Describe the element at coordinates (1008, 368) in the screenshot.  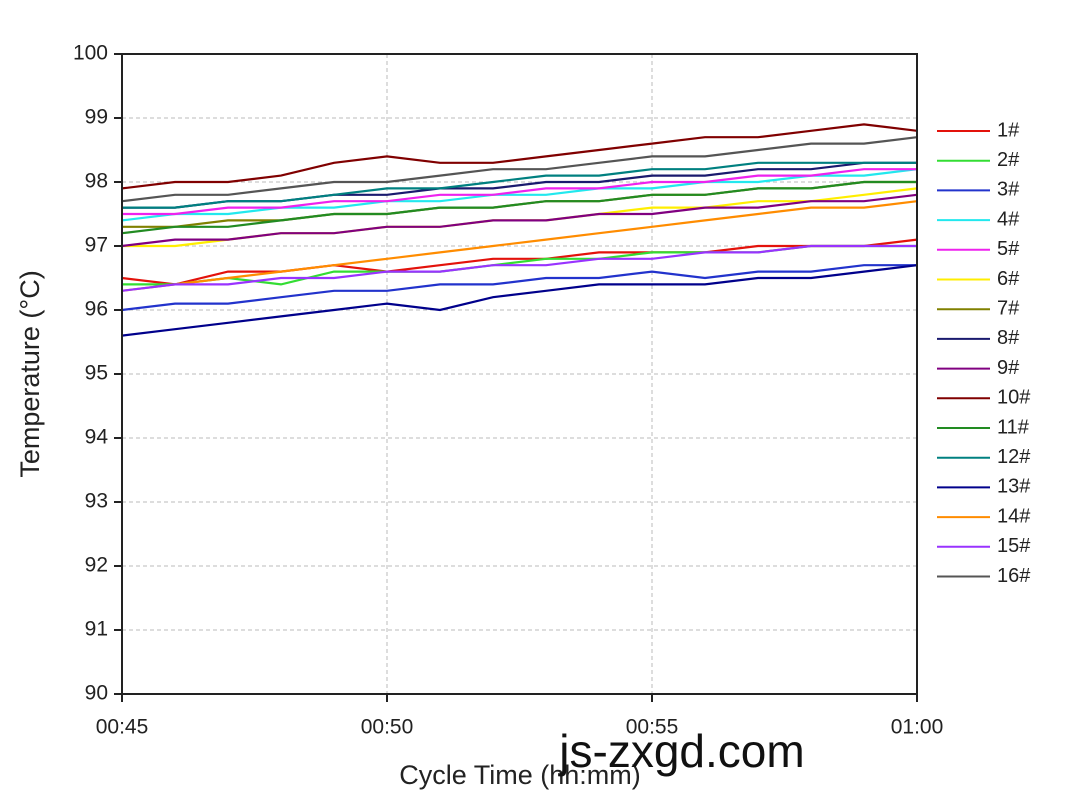
I see `legend-label: 9#` at that location.